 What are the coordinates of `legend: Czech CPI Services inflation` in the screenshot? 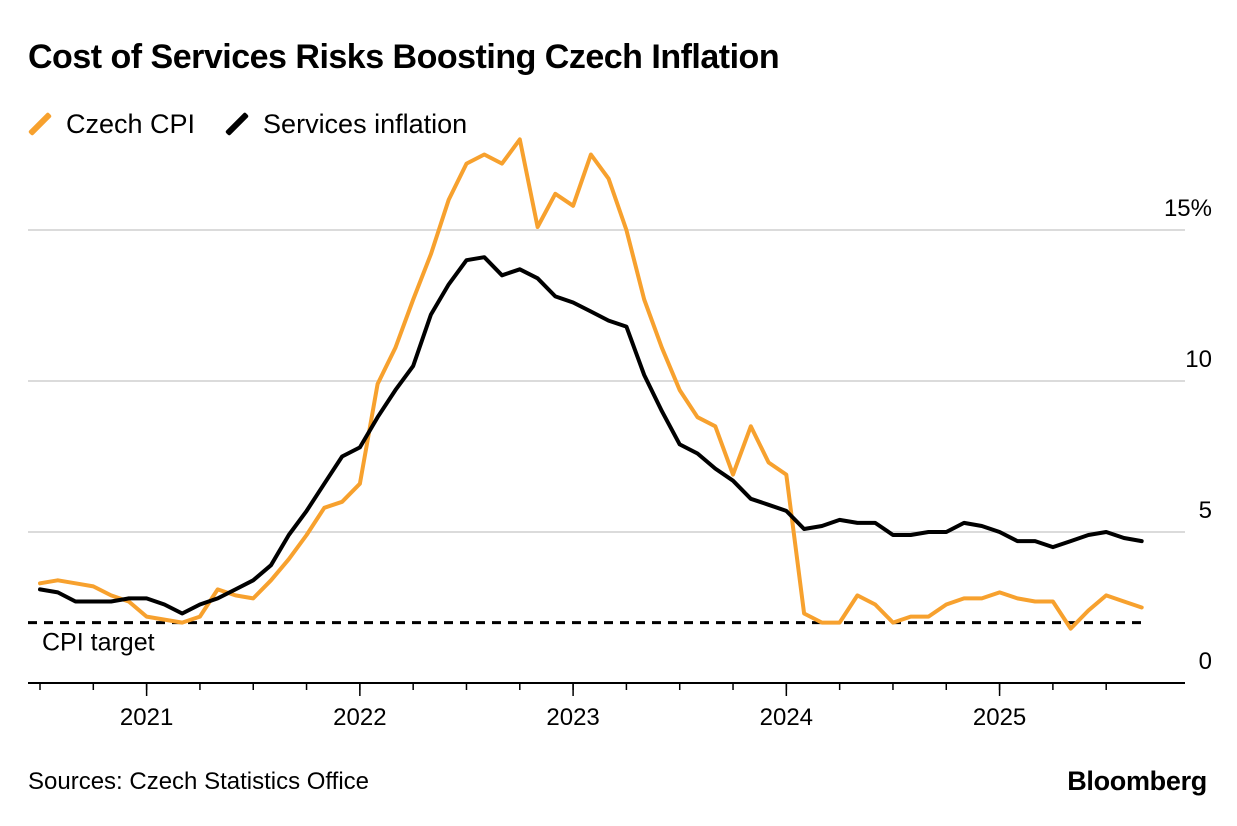 It's located at (262, 124).